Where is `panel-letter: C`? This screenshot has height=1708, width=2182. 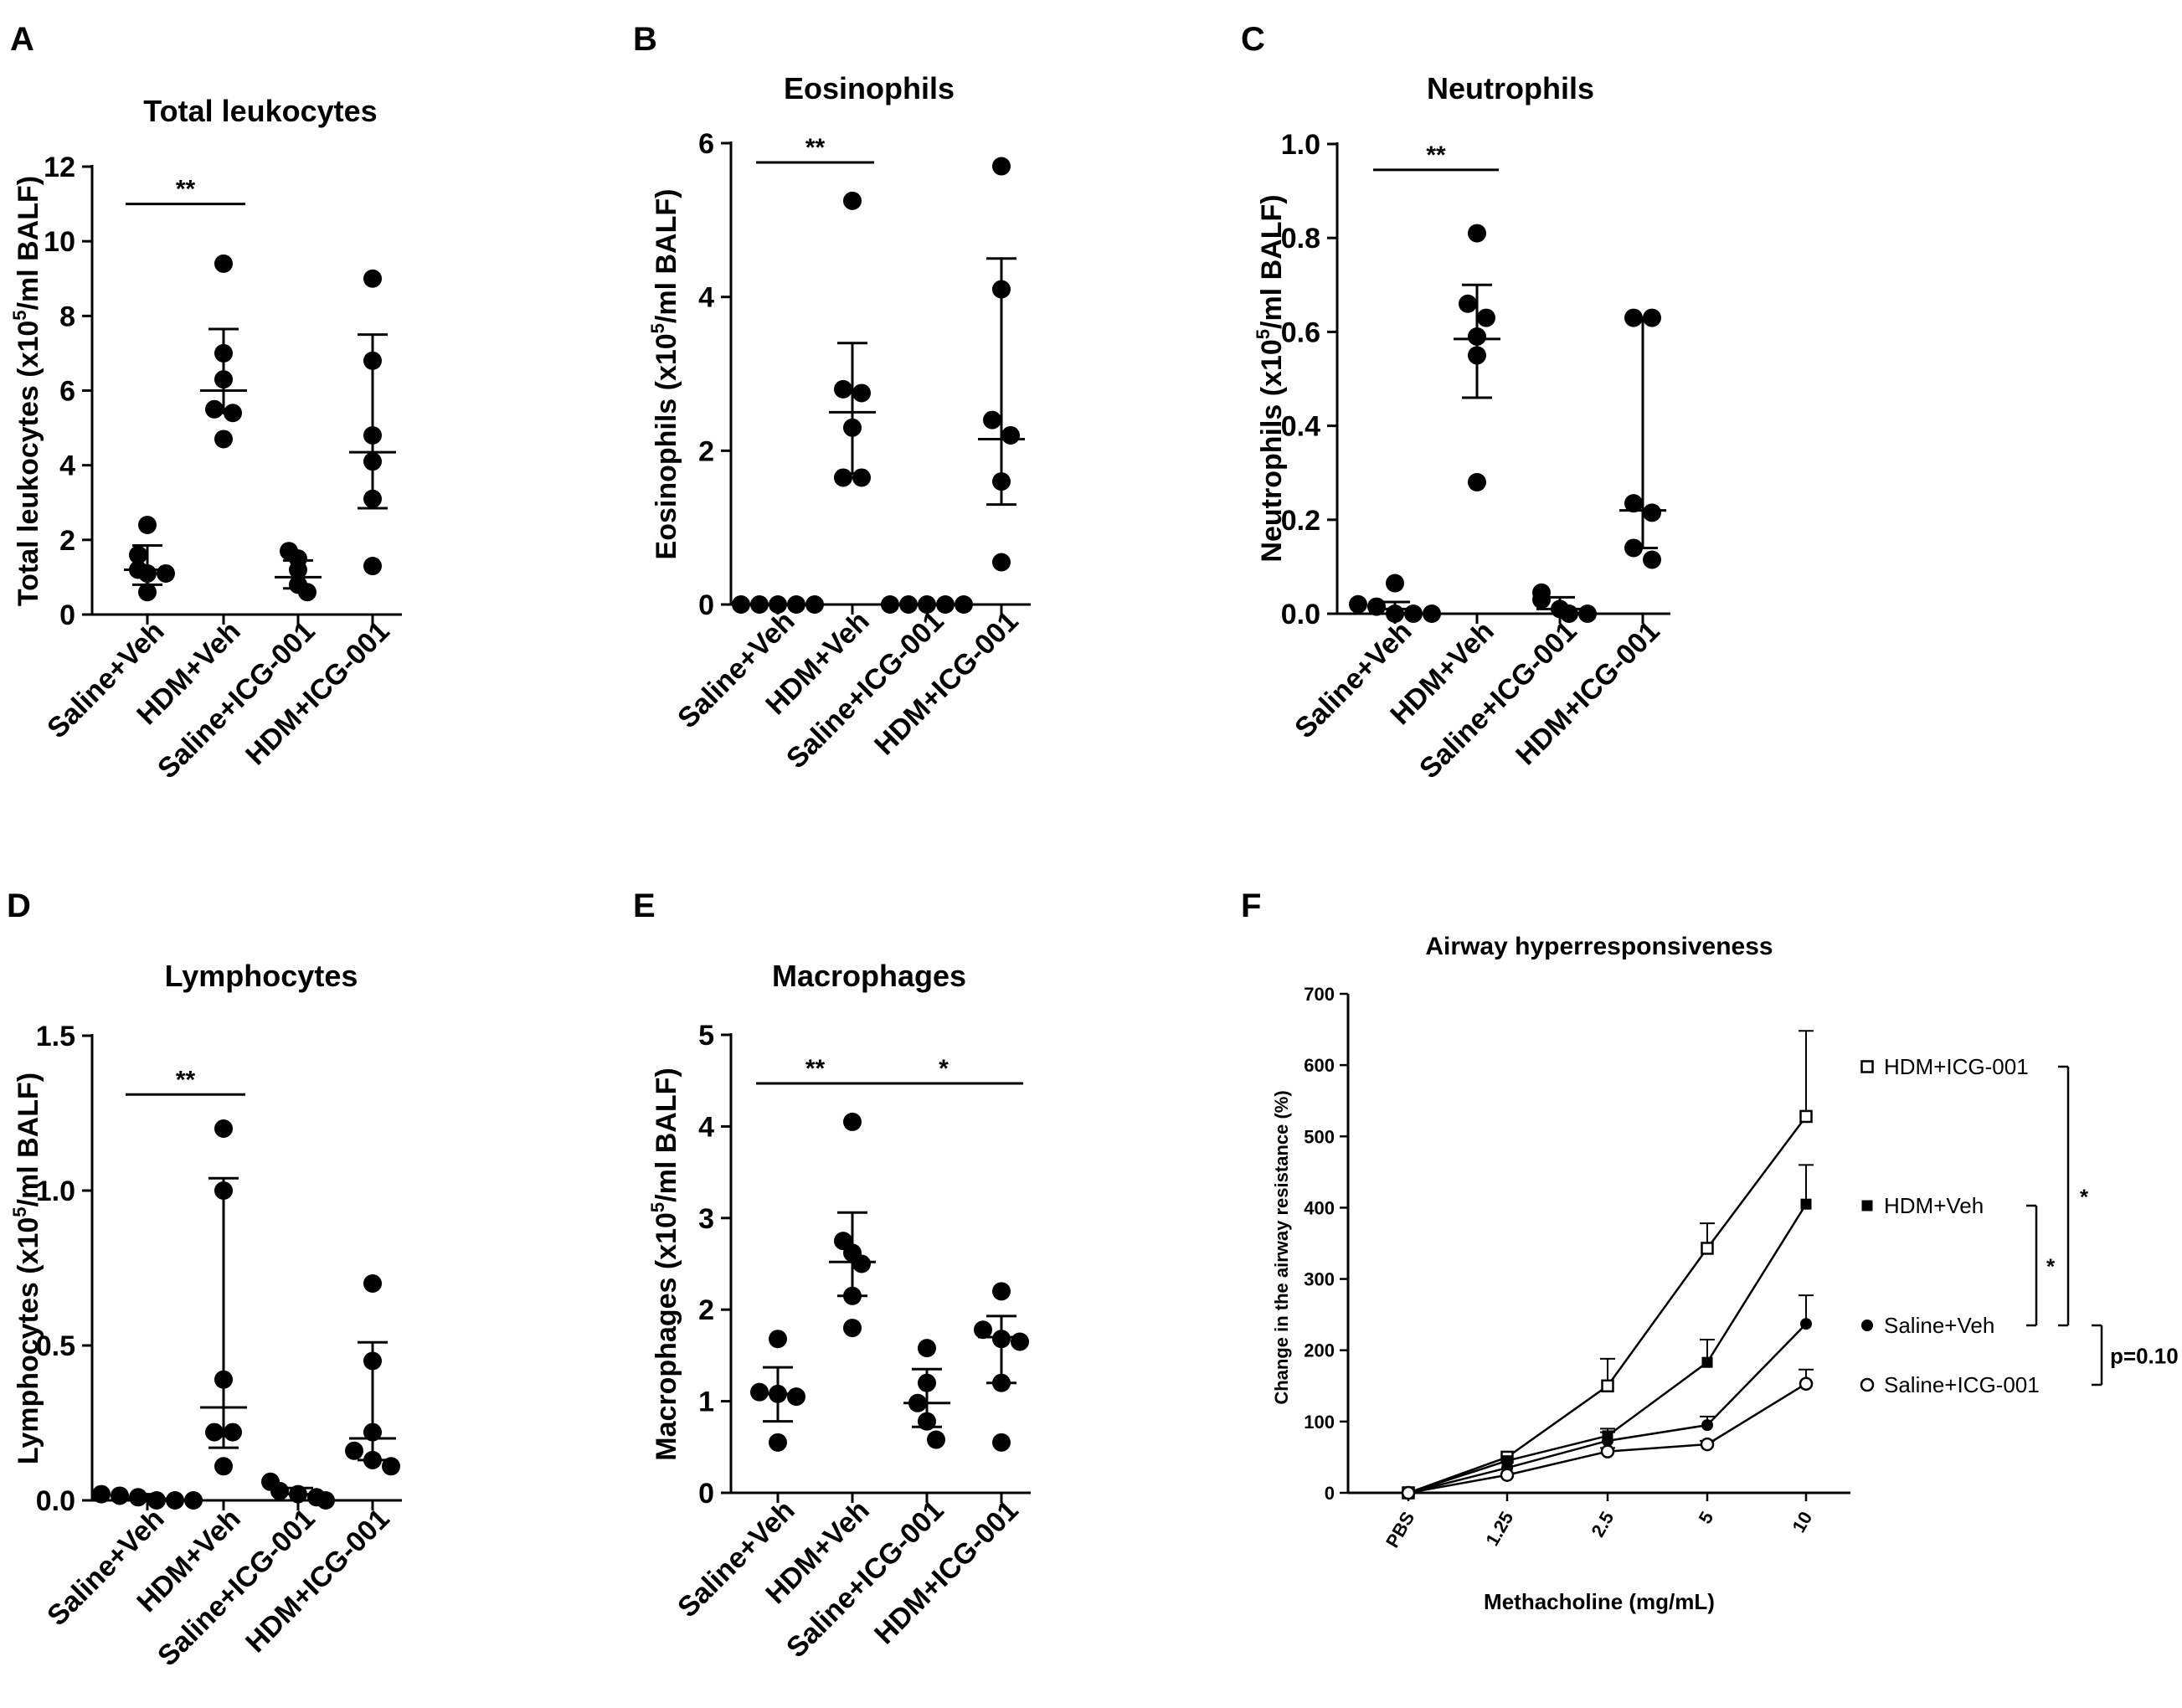
panel-letter: C is located at coordinates (1253, 39).